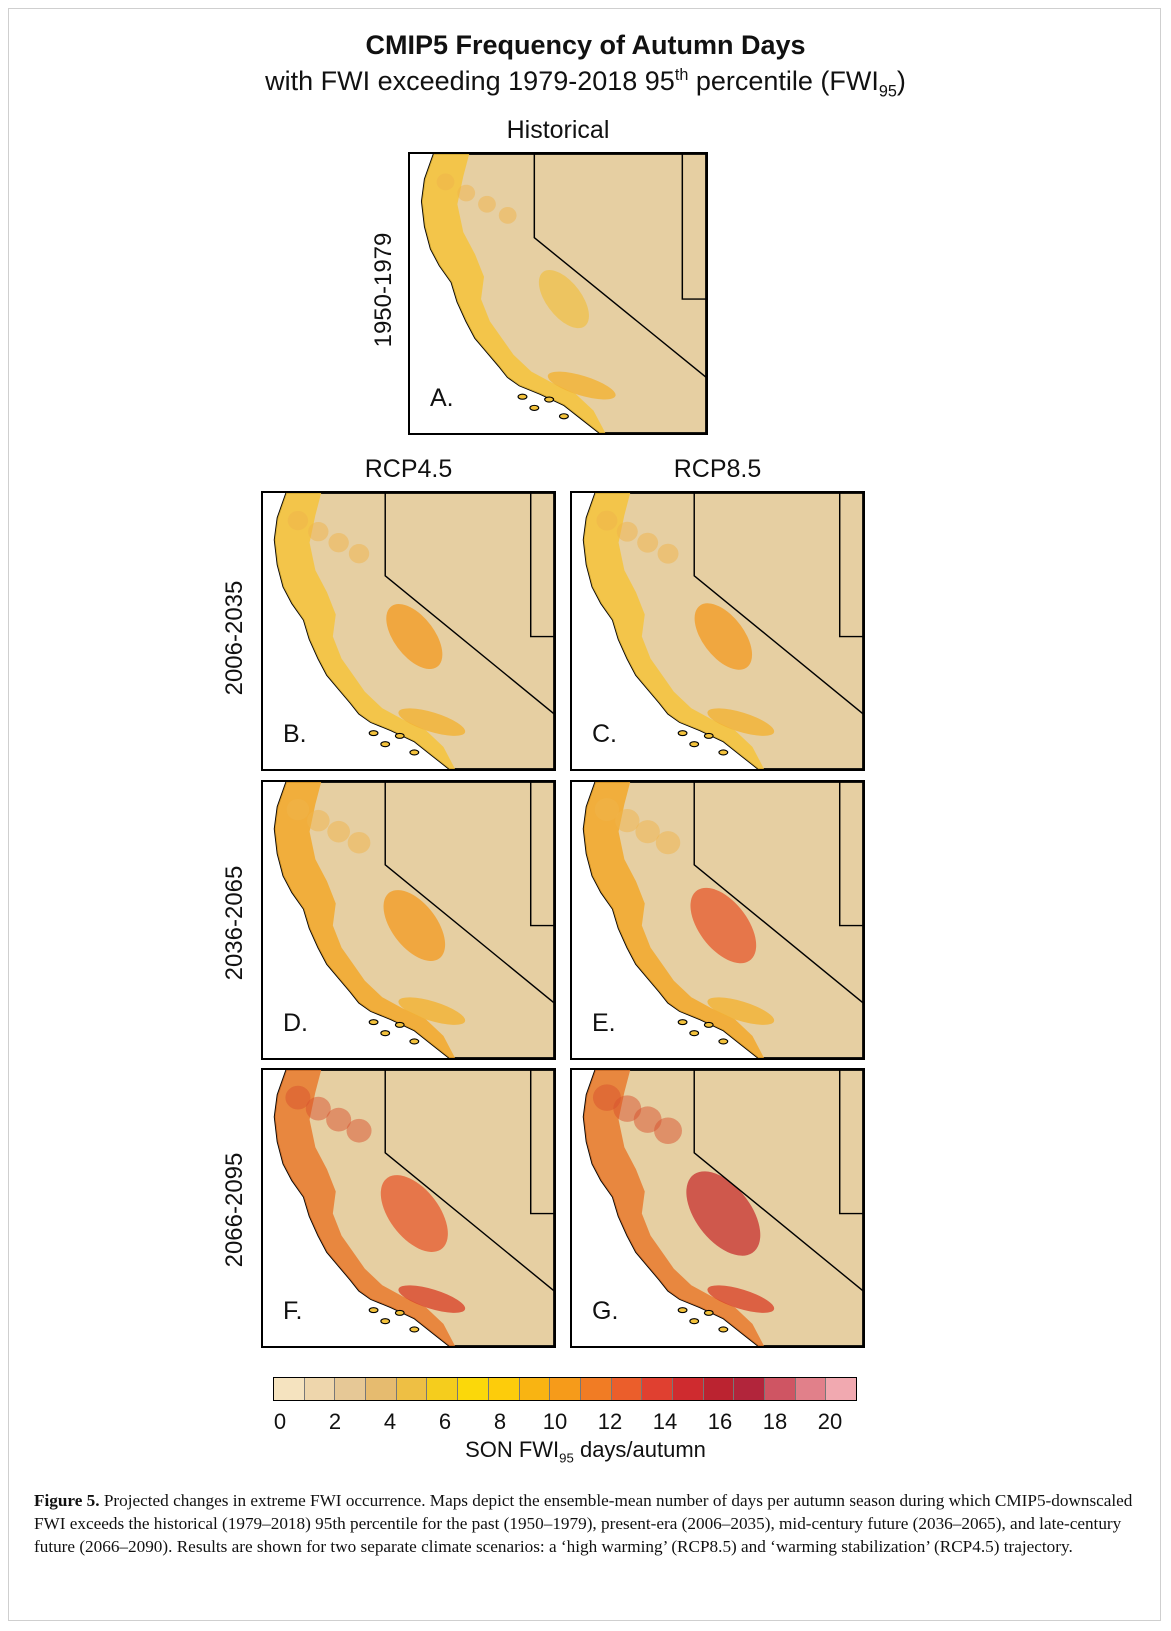 The image size is (1171, 1631). I want to click on colorbar-tick-label: 20, so click(830, 1421).